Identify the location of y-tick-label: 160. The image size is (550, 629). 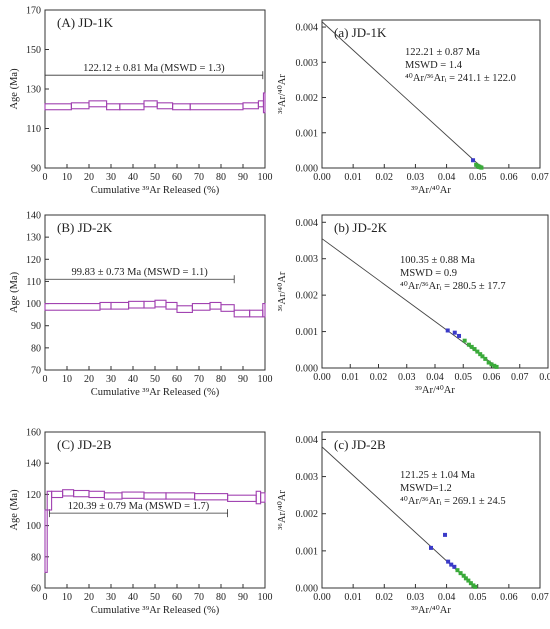
(33, 433).